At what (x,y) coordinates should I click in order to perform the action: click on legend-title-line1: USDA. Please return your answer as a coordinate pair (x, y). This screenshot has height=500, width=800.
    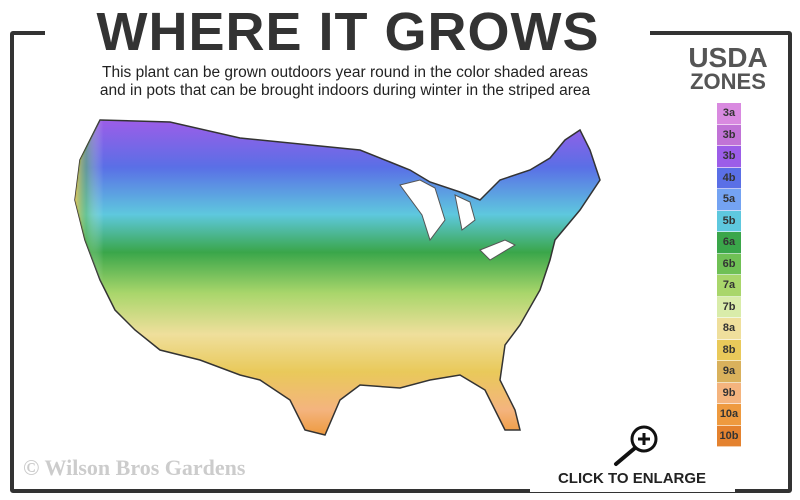
    Looking at the image, I should click on (728, 57).